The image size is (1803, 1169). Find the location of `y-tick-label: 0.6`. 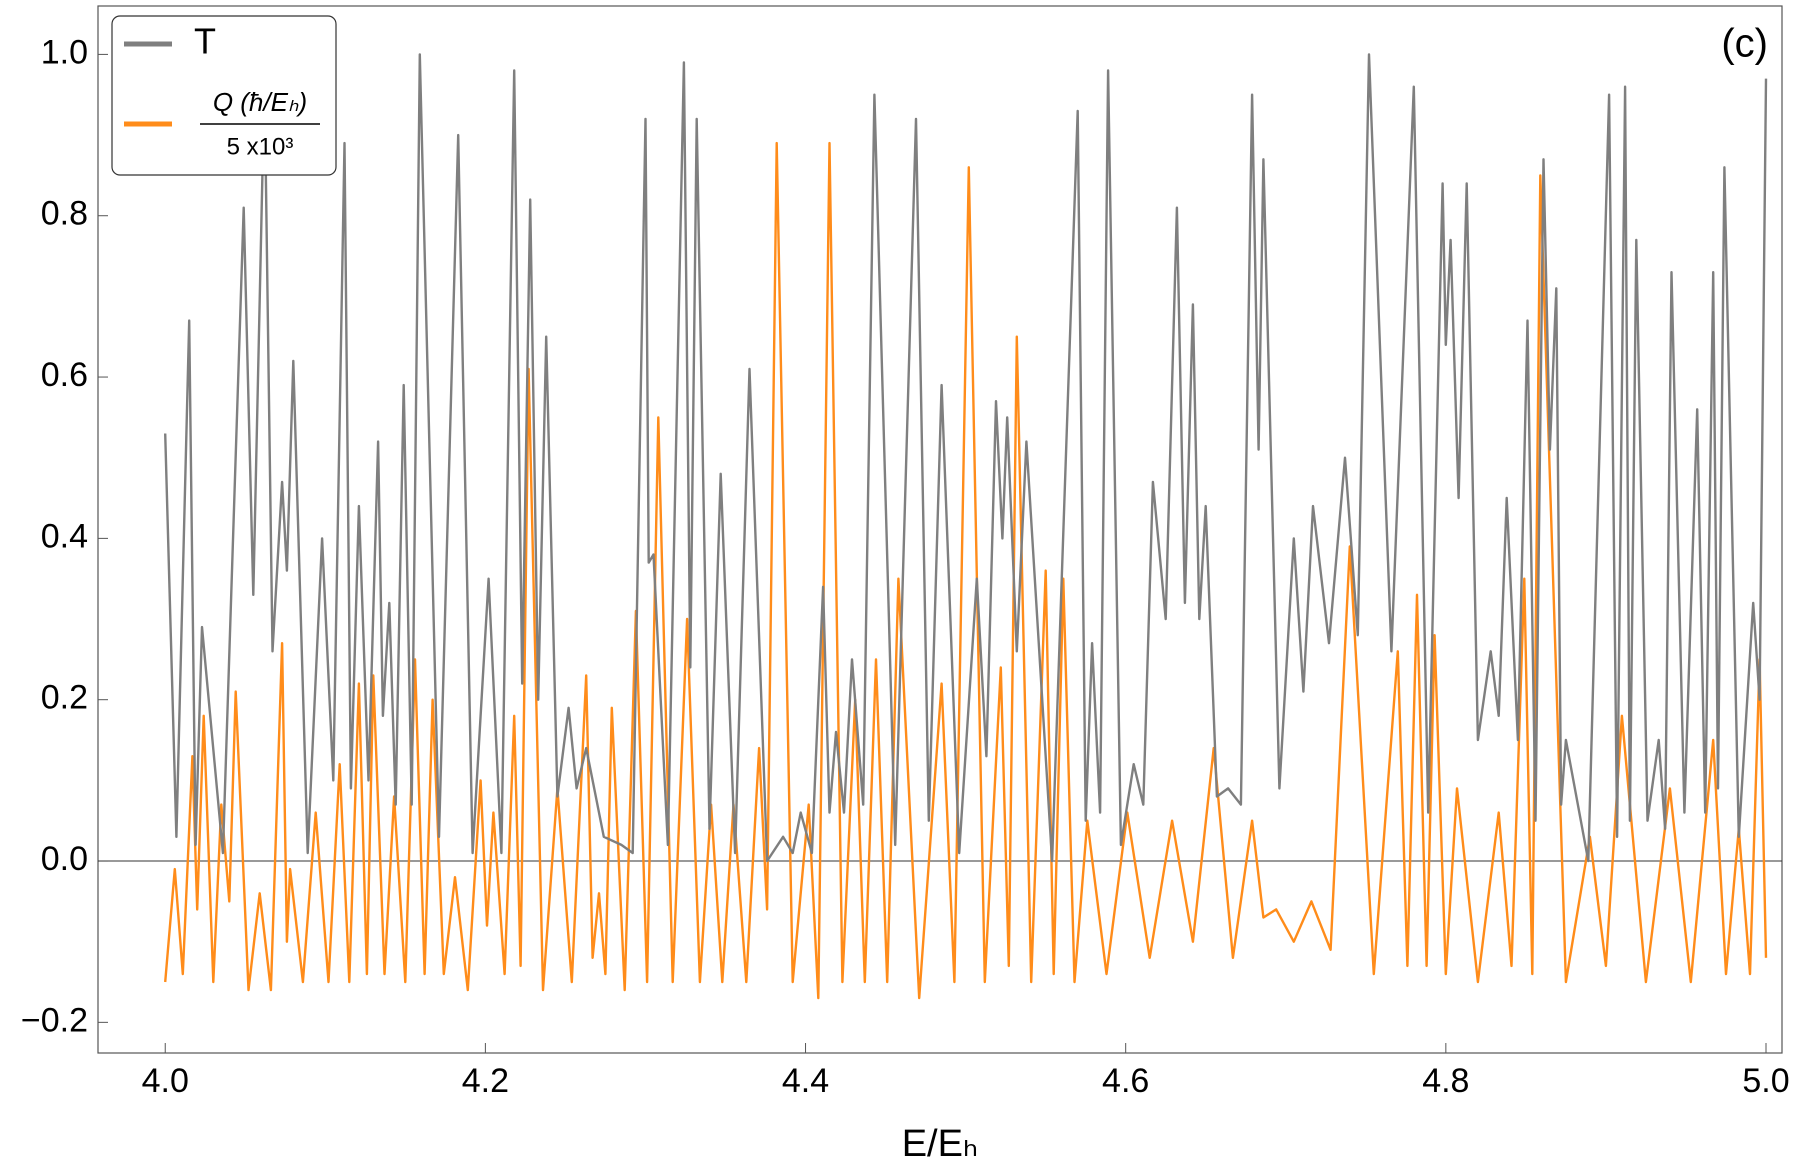

y-tick-label: 0.6 is located at coordinates (64, 375).